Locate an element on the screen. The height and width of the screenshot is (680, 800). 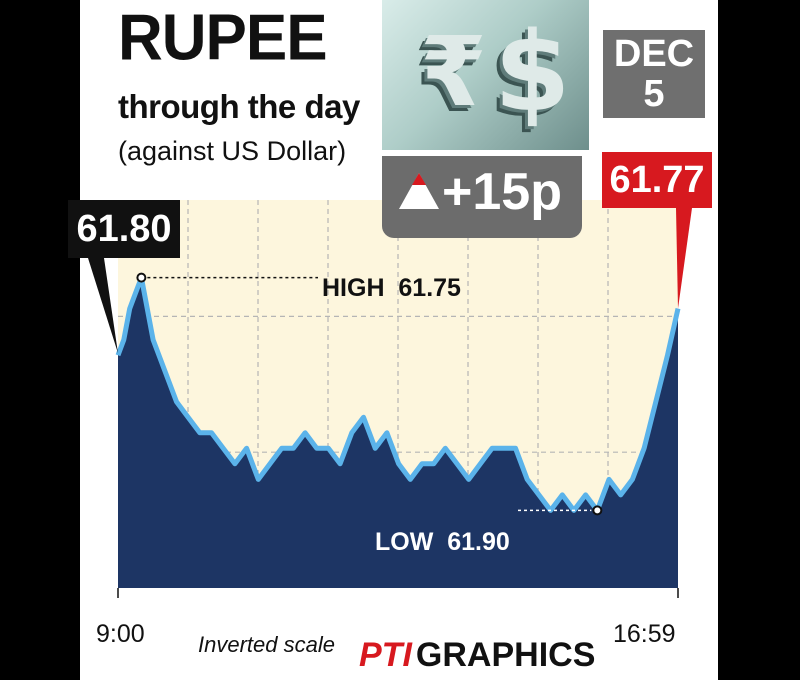
open-value-label: 61.80 is located at coordinates (124, 229).